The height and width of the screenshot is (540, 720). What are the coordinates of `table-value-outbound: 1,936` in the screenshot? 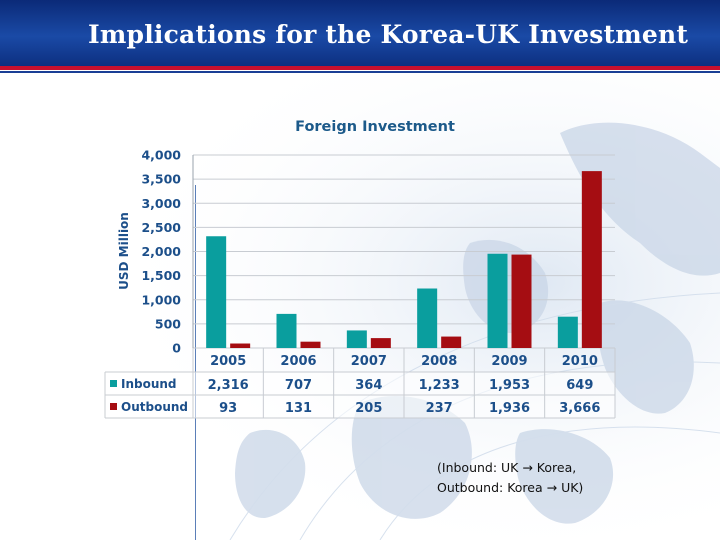 It's located at (509, 408).